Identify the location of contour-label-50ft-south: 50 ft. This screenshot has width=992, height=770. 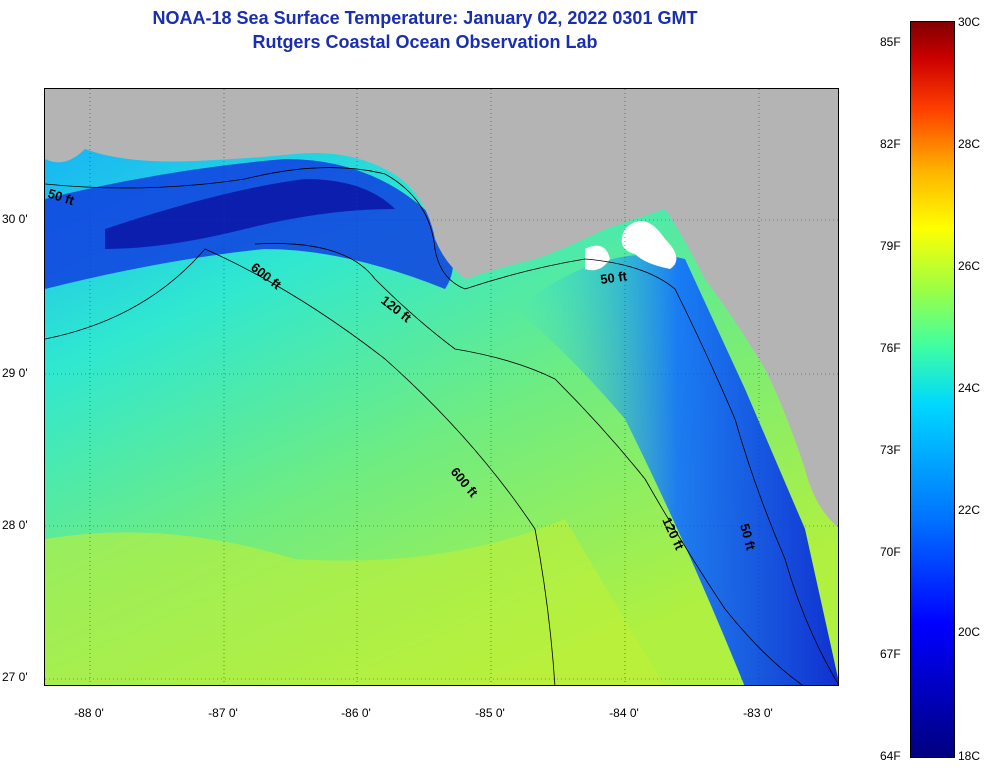
(748, 537).